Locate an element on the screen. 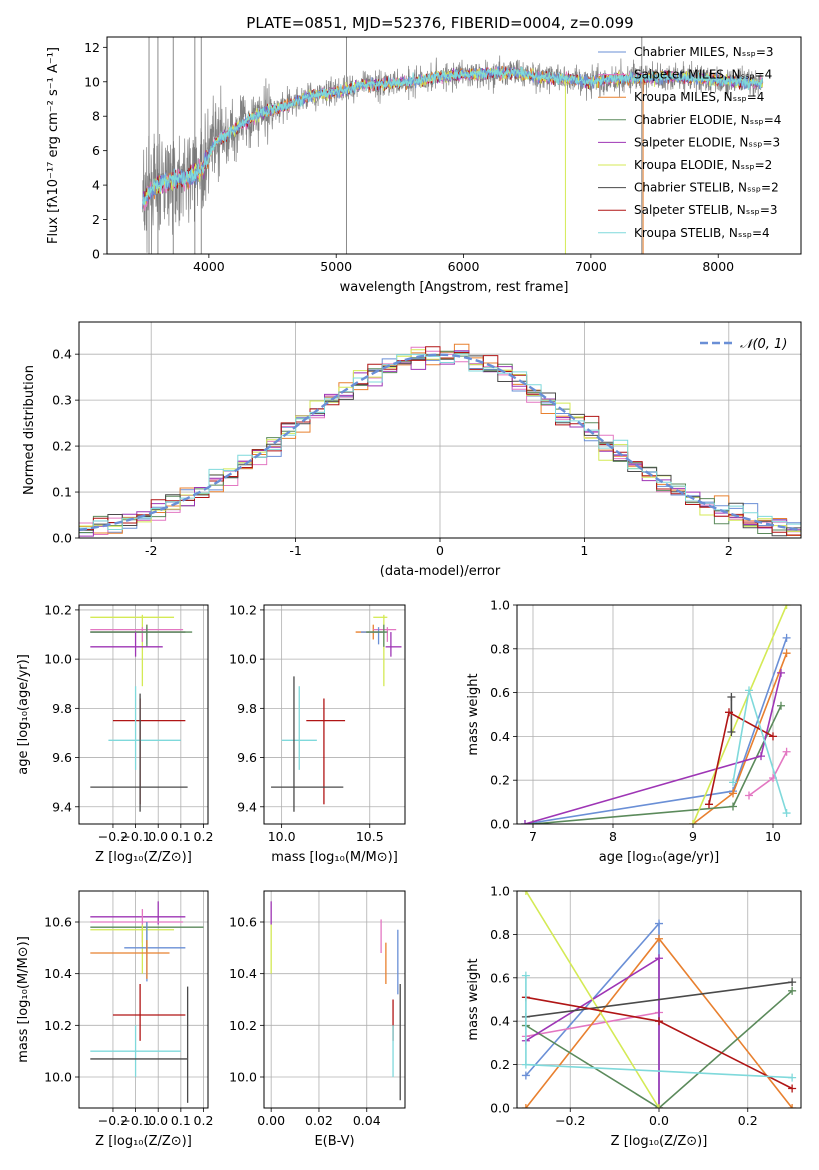  y-tick-label: 9.4 is located at coordinates (62, 806).